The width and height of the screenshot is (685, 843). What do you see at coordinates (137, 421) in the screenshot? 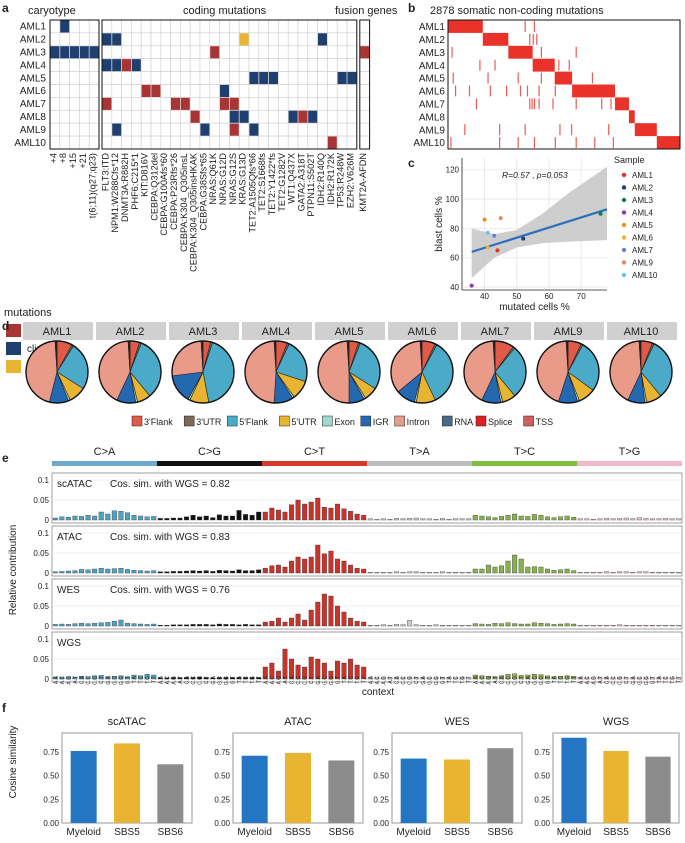
I see `d-legend-swatch` at bounding box center [137, 421].